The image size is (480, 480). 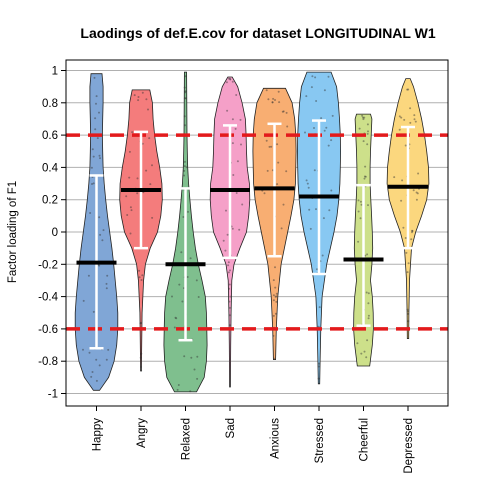 I want to click on y-tick-label: 0.2, so click(x=50, y=201).